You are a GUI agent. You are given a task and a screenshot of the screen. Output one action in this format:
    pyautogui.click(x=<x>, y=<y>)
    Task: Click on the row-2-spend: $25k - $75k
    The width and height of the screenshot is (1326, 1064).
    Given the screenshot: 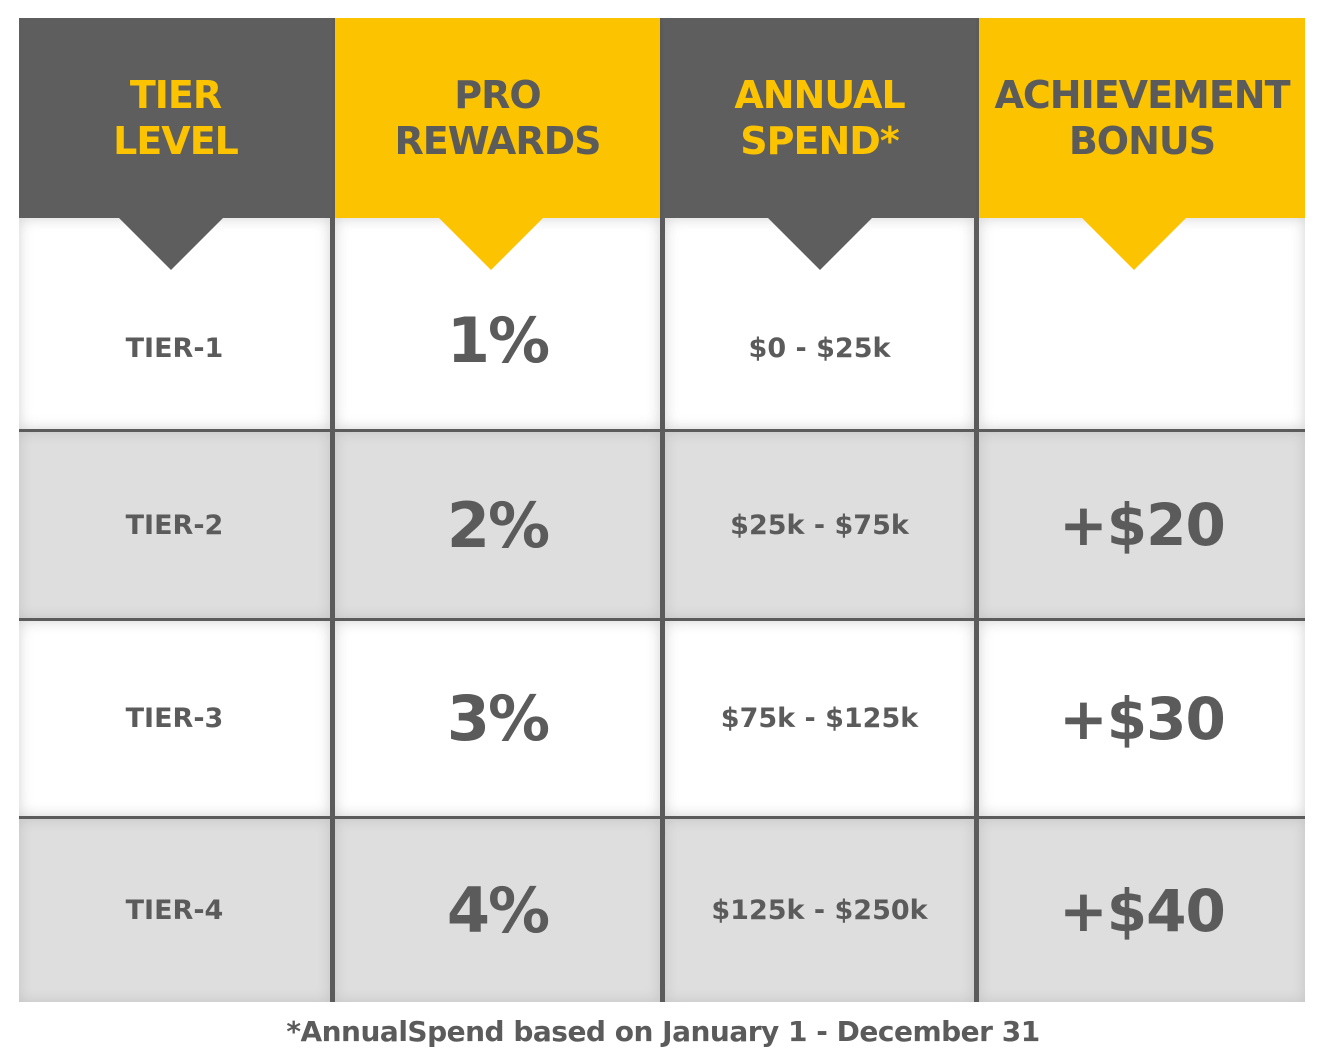 What is the action you would take?
    pyautogui.click(x=819, y=525)
    